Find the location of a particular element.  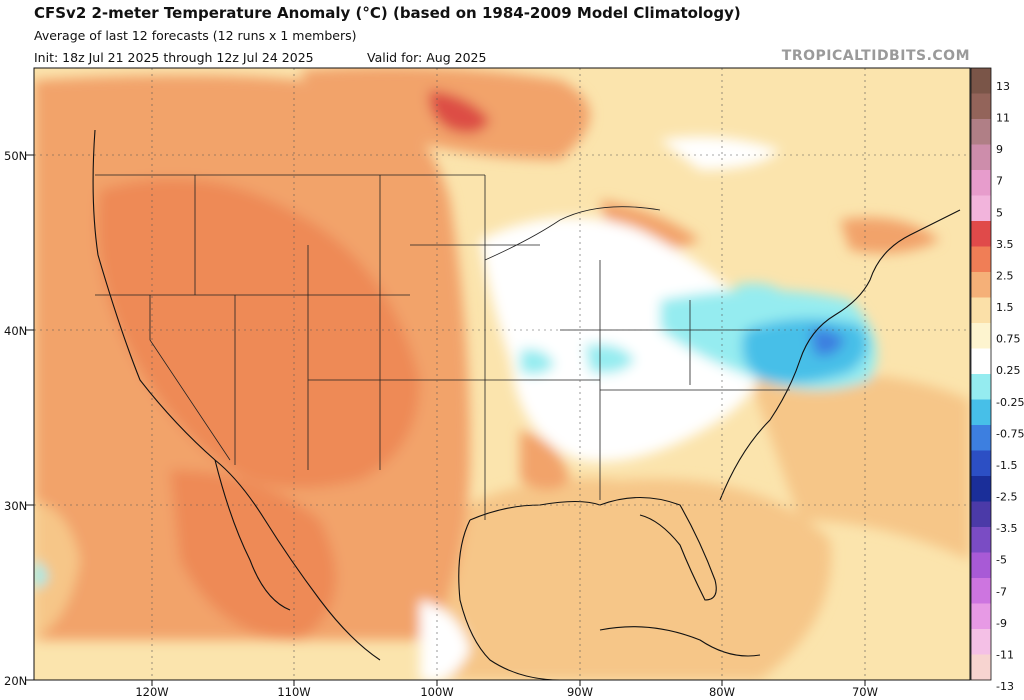

colorbar-label: 9 is located at coordinates (999, 149).